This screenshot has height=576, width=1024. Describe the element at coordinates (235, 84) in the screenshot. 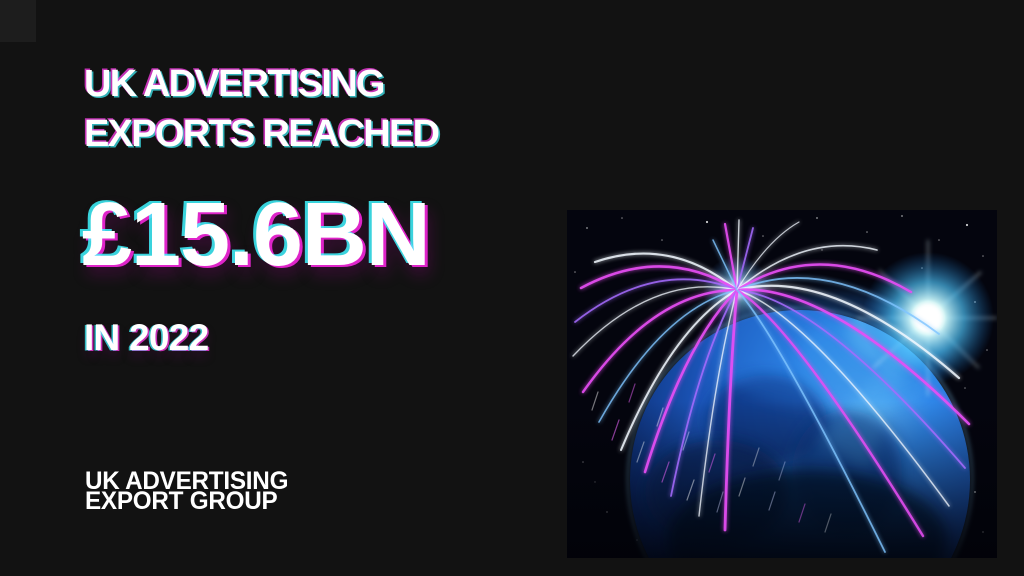

I see `heading-line-1: UK ADVERTISING` at that location.